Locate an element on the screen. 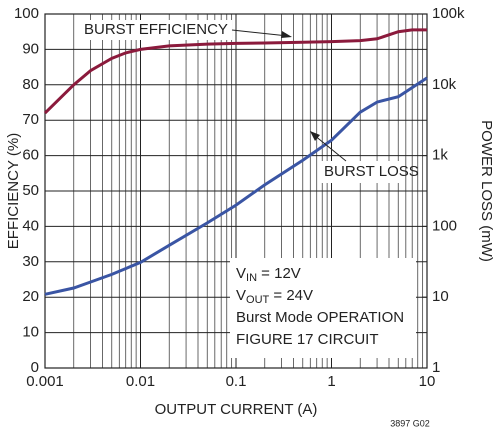 The image size is (500, 433). condition-base: Burst Mode OPERATION is located at coordinates (320, 317).